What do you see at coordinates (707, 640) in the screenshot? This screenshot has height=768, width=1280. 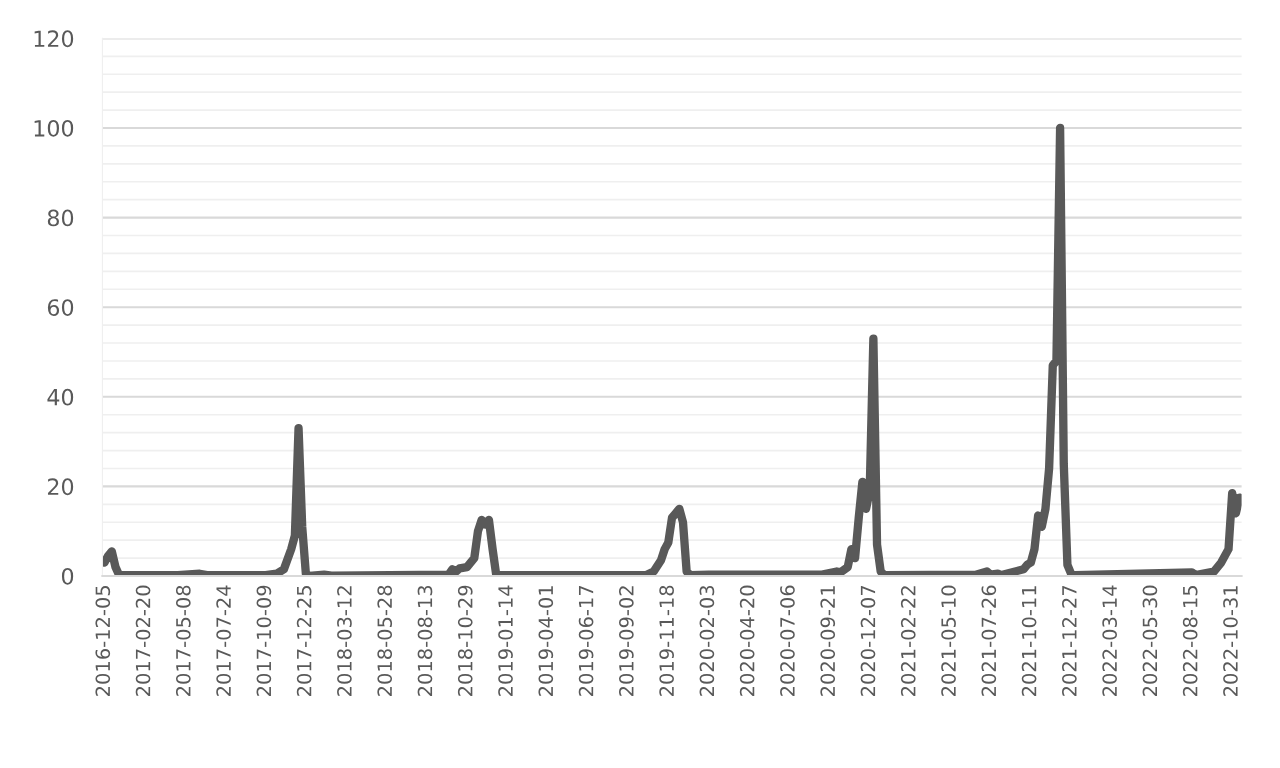 I see `x-tick-label: 2020-02-03` at bounding box center [707, 640].